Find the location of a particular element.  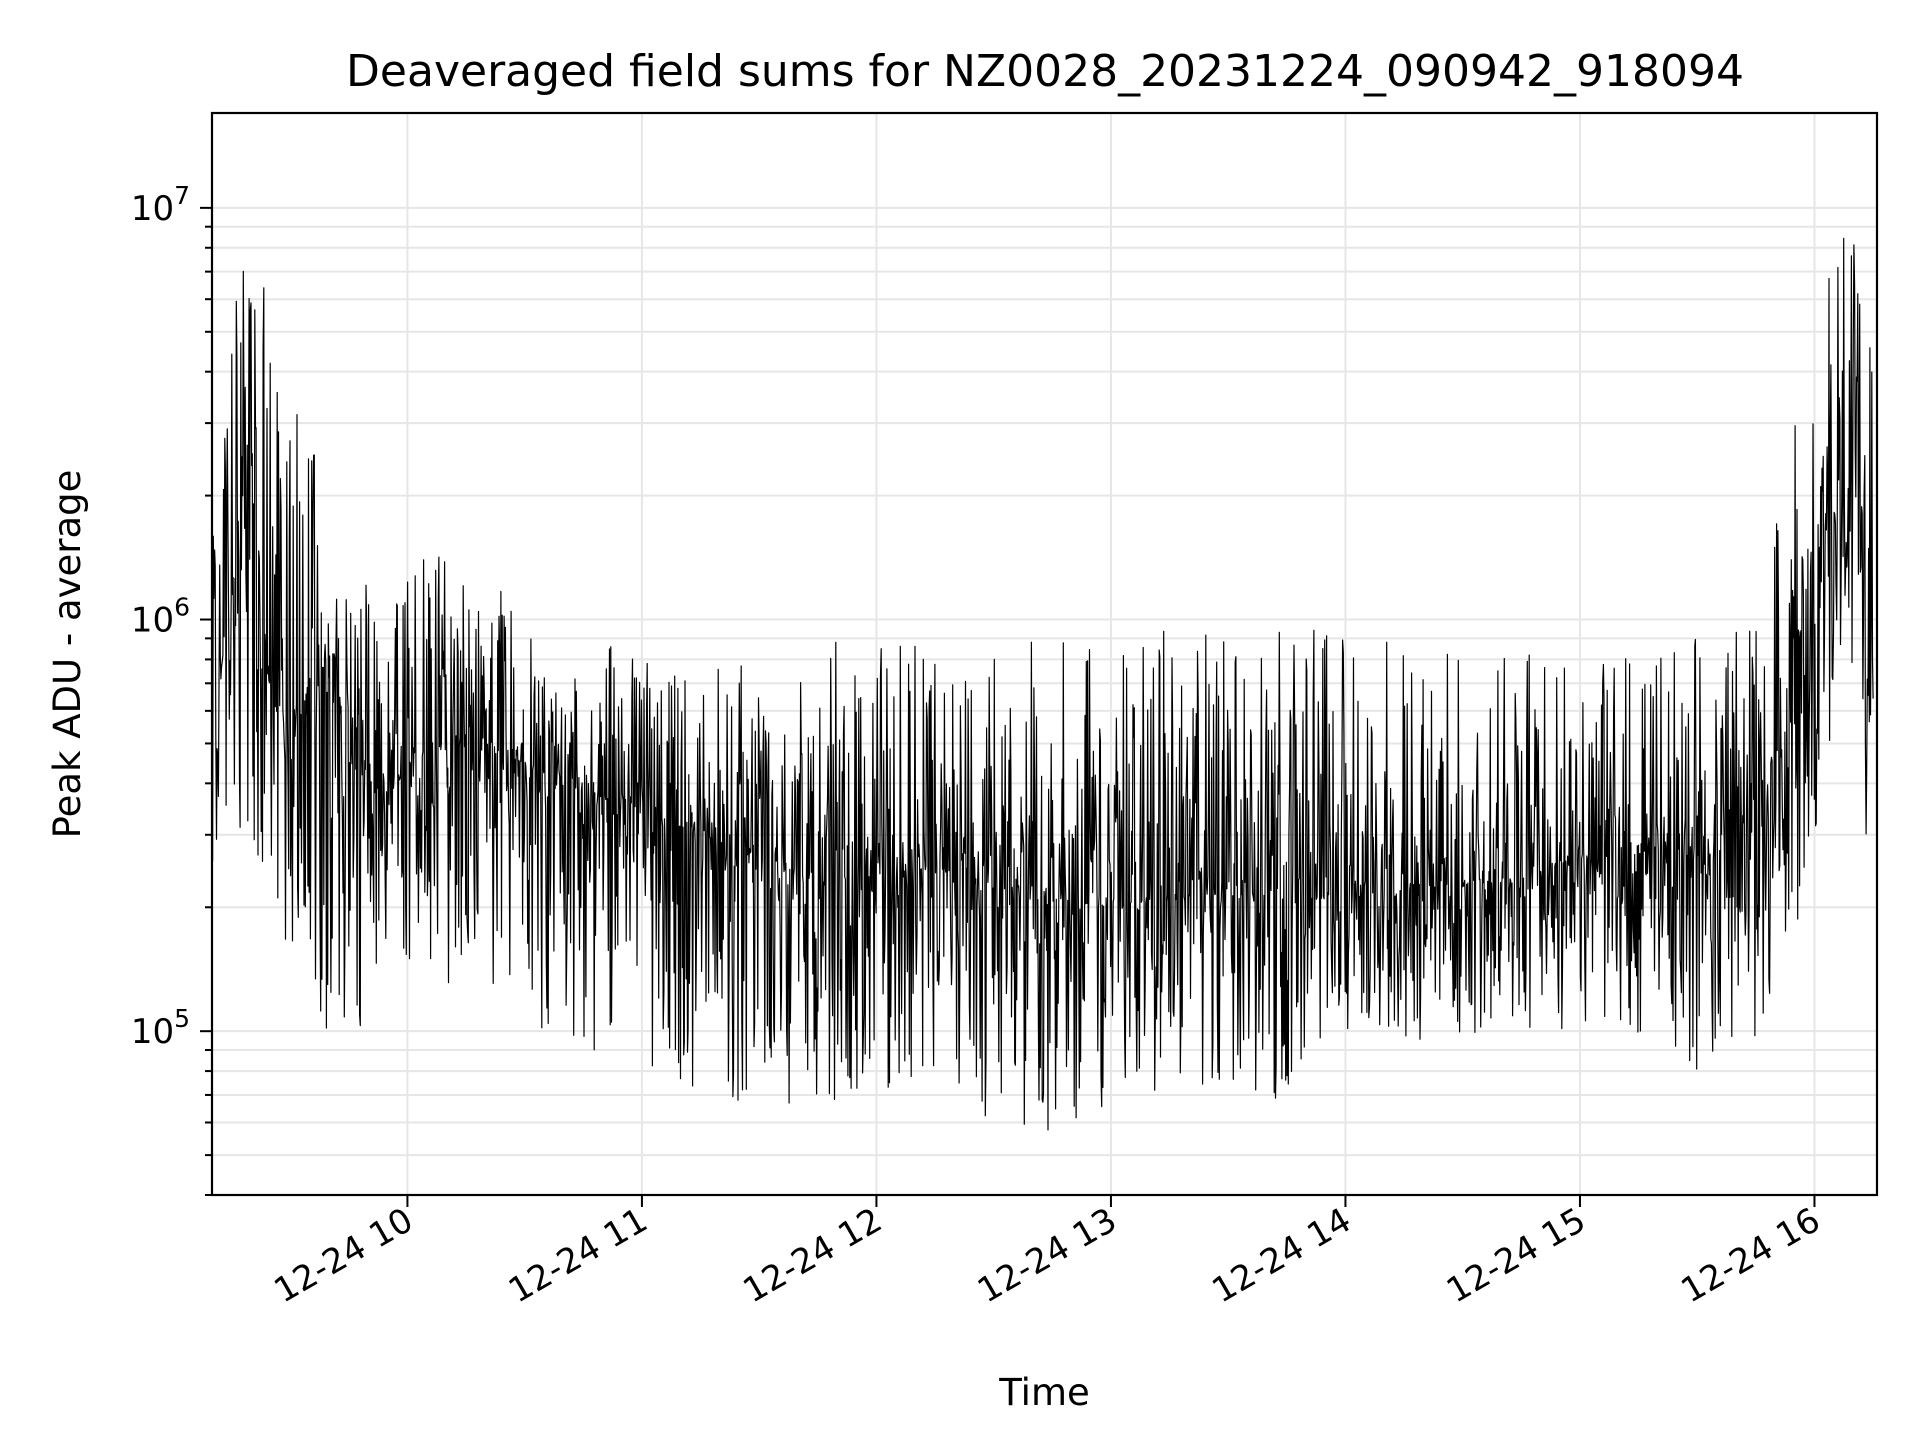

y-tick-exponent: 7 is located at coordinates (182, 195).